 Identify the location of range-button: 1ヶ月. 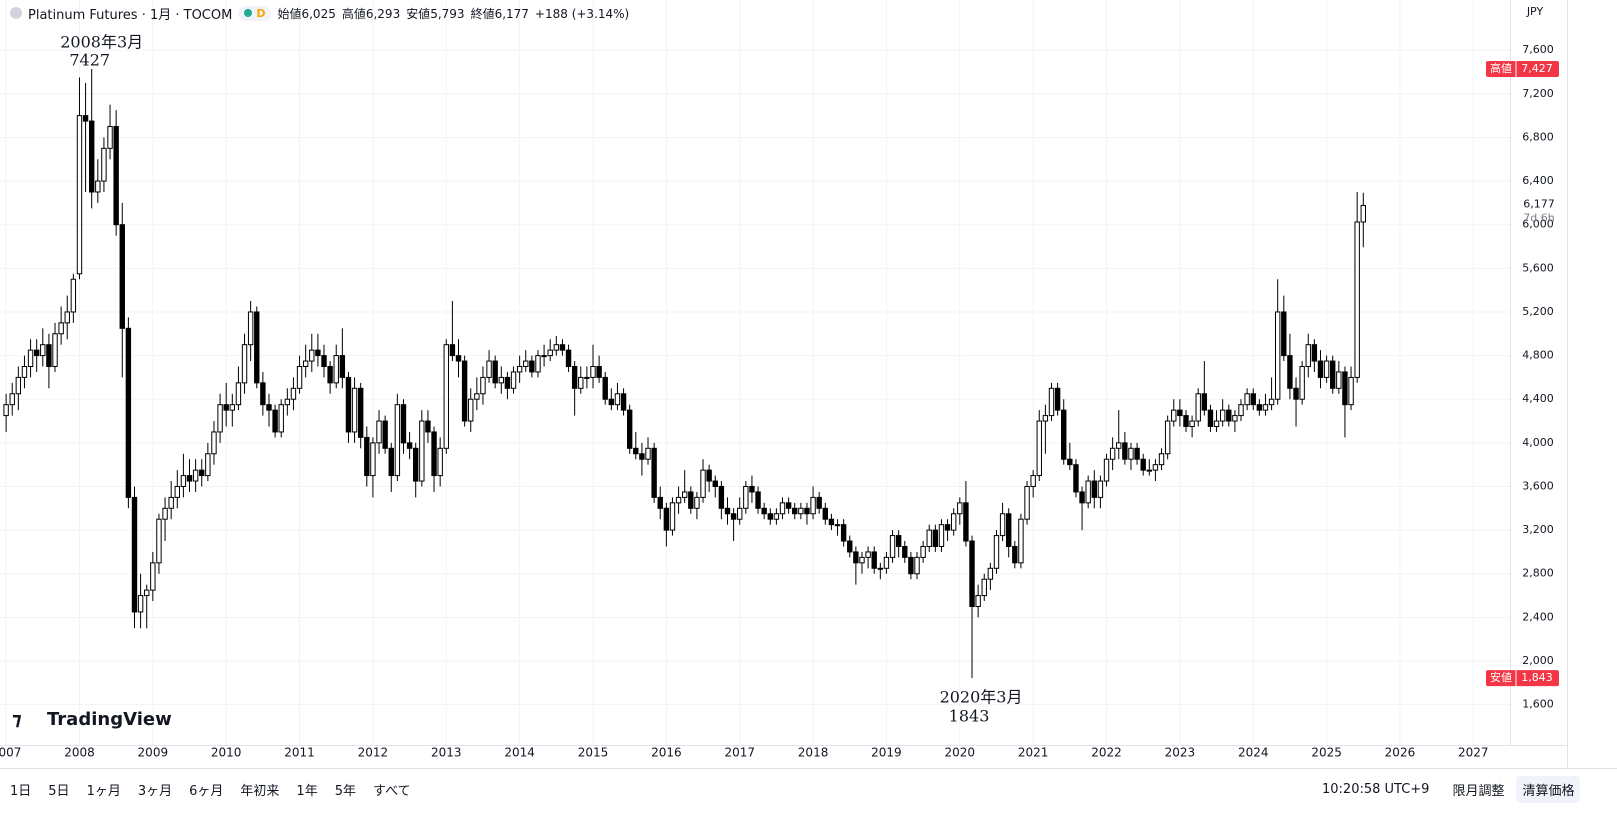
(103, 791).